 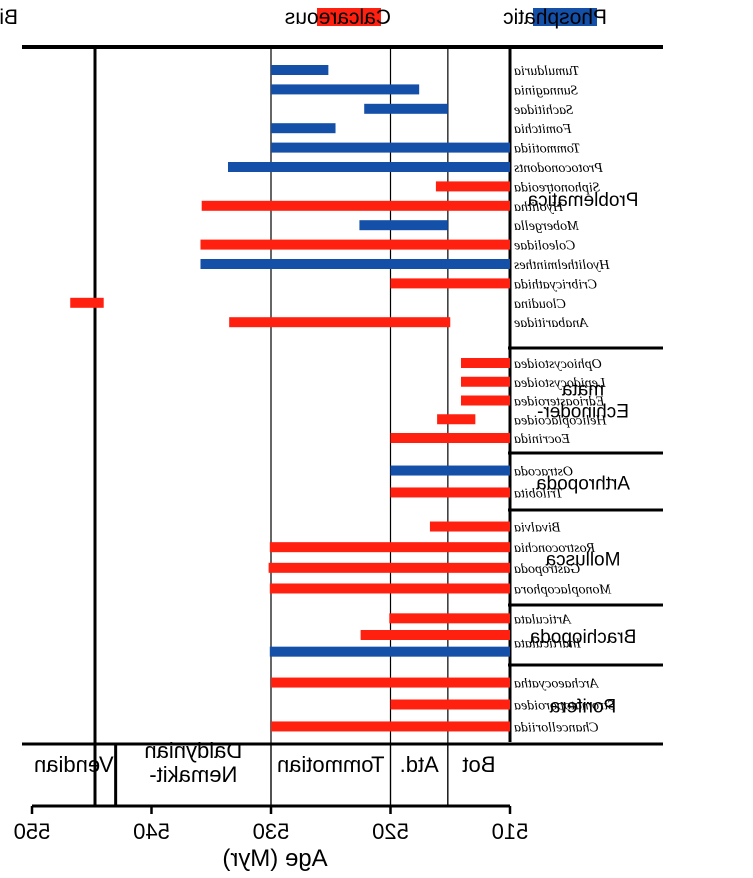 What do you see at coordinates (271, 831) in the screenshot?
I see `x-tick-label: 530` at bounding box center [271, 831].